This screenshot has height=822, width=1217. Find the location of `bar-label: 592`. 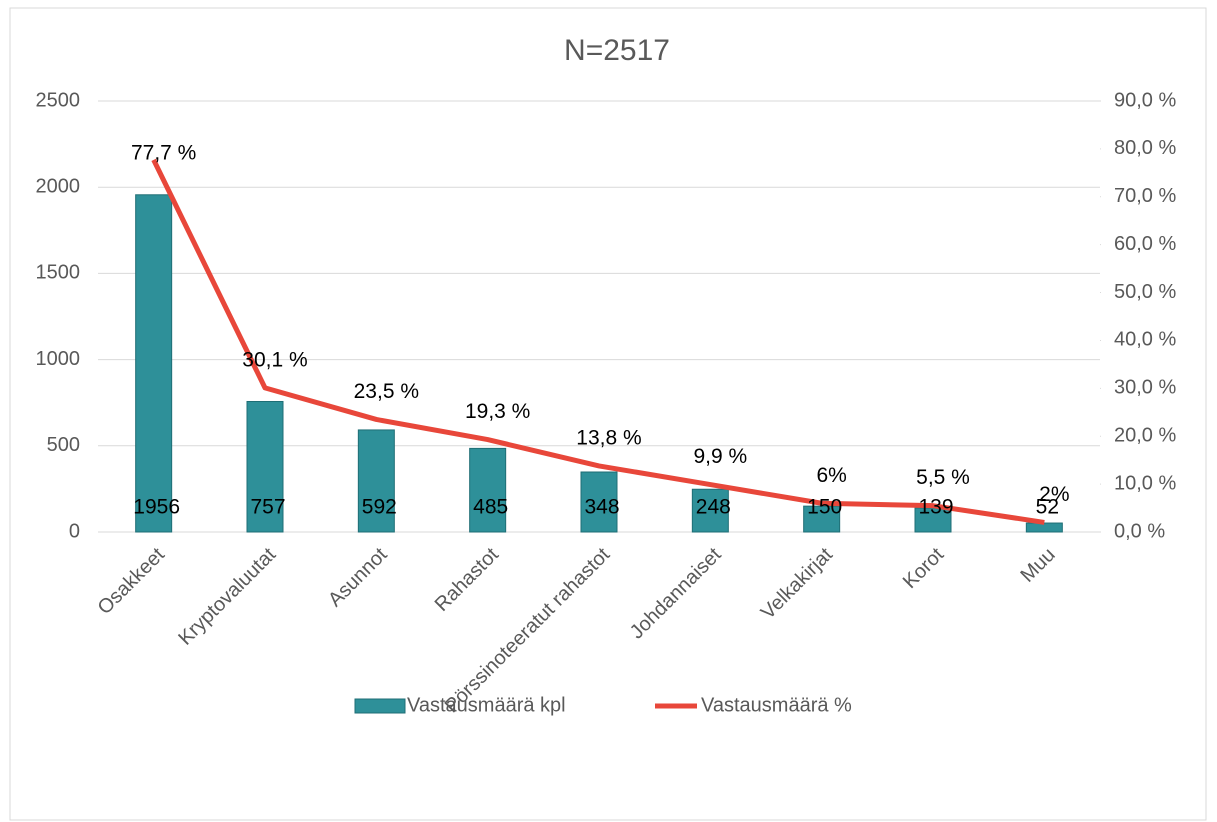

bar-label: 592 is located at coordinates (379, 507).